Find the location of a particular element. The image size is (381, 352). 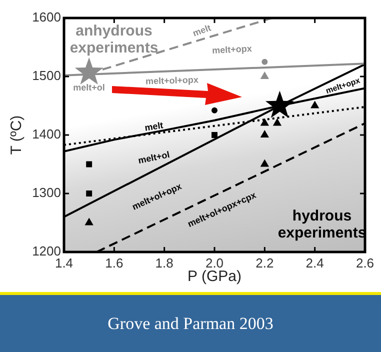

x-tick-label: 2.4 is located at coordinates (315, 262).